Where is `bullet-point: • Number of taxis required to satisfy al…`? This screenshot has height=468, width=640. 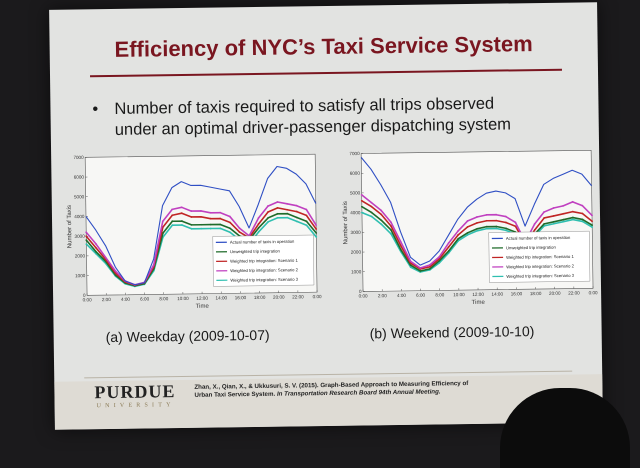
bullet-point: • Number of taxis required to satisfy al… is located at coordinates (332, 96).